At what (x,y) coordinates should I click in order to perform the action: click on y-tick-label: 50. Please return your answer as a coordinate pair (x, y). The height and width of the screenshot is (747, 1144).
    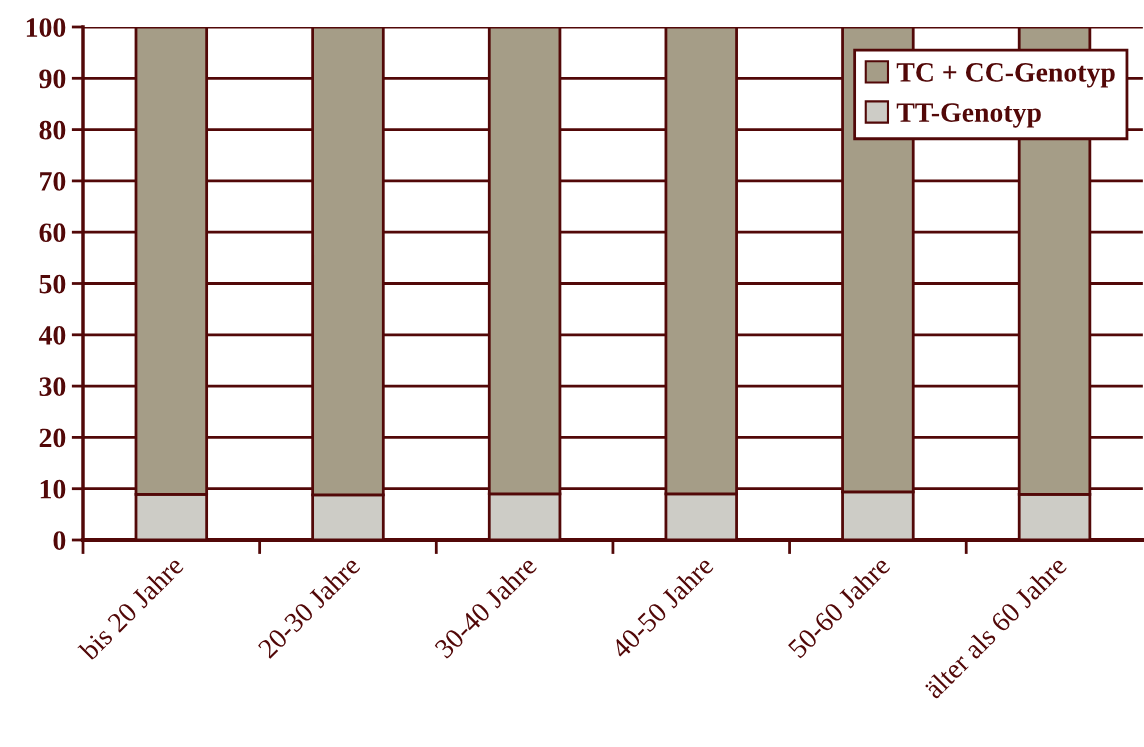
    Looking at the image, I should click on (52, 284).